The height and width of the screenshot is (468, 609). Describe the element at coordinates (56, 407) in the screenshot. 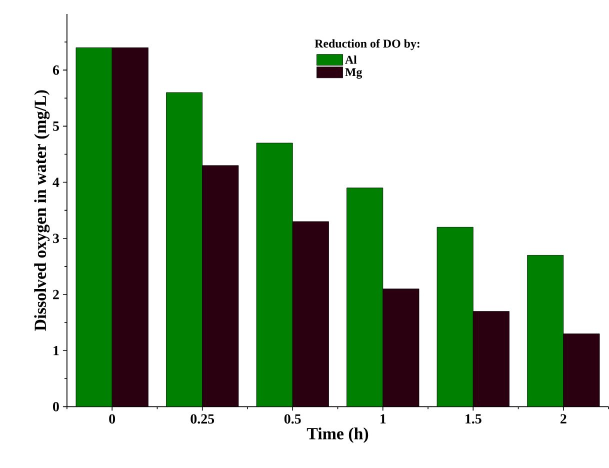

I see `y-tick-label: 0` at that location.